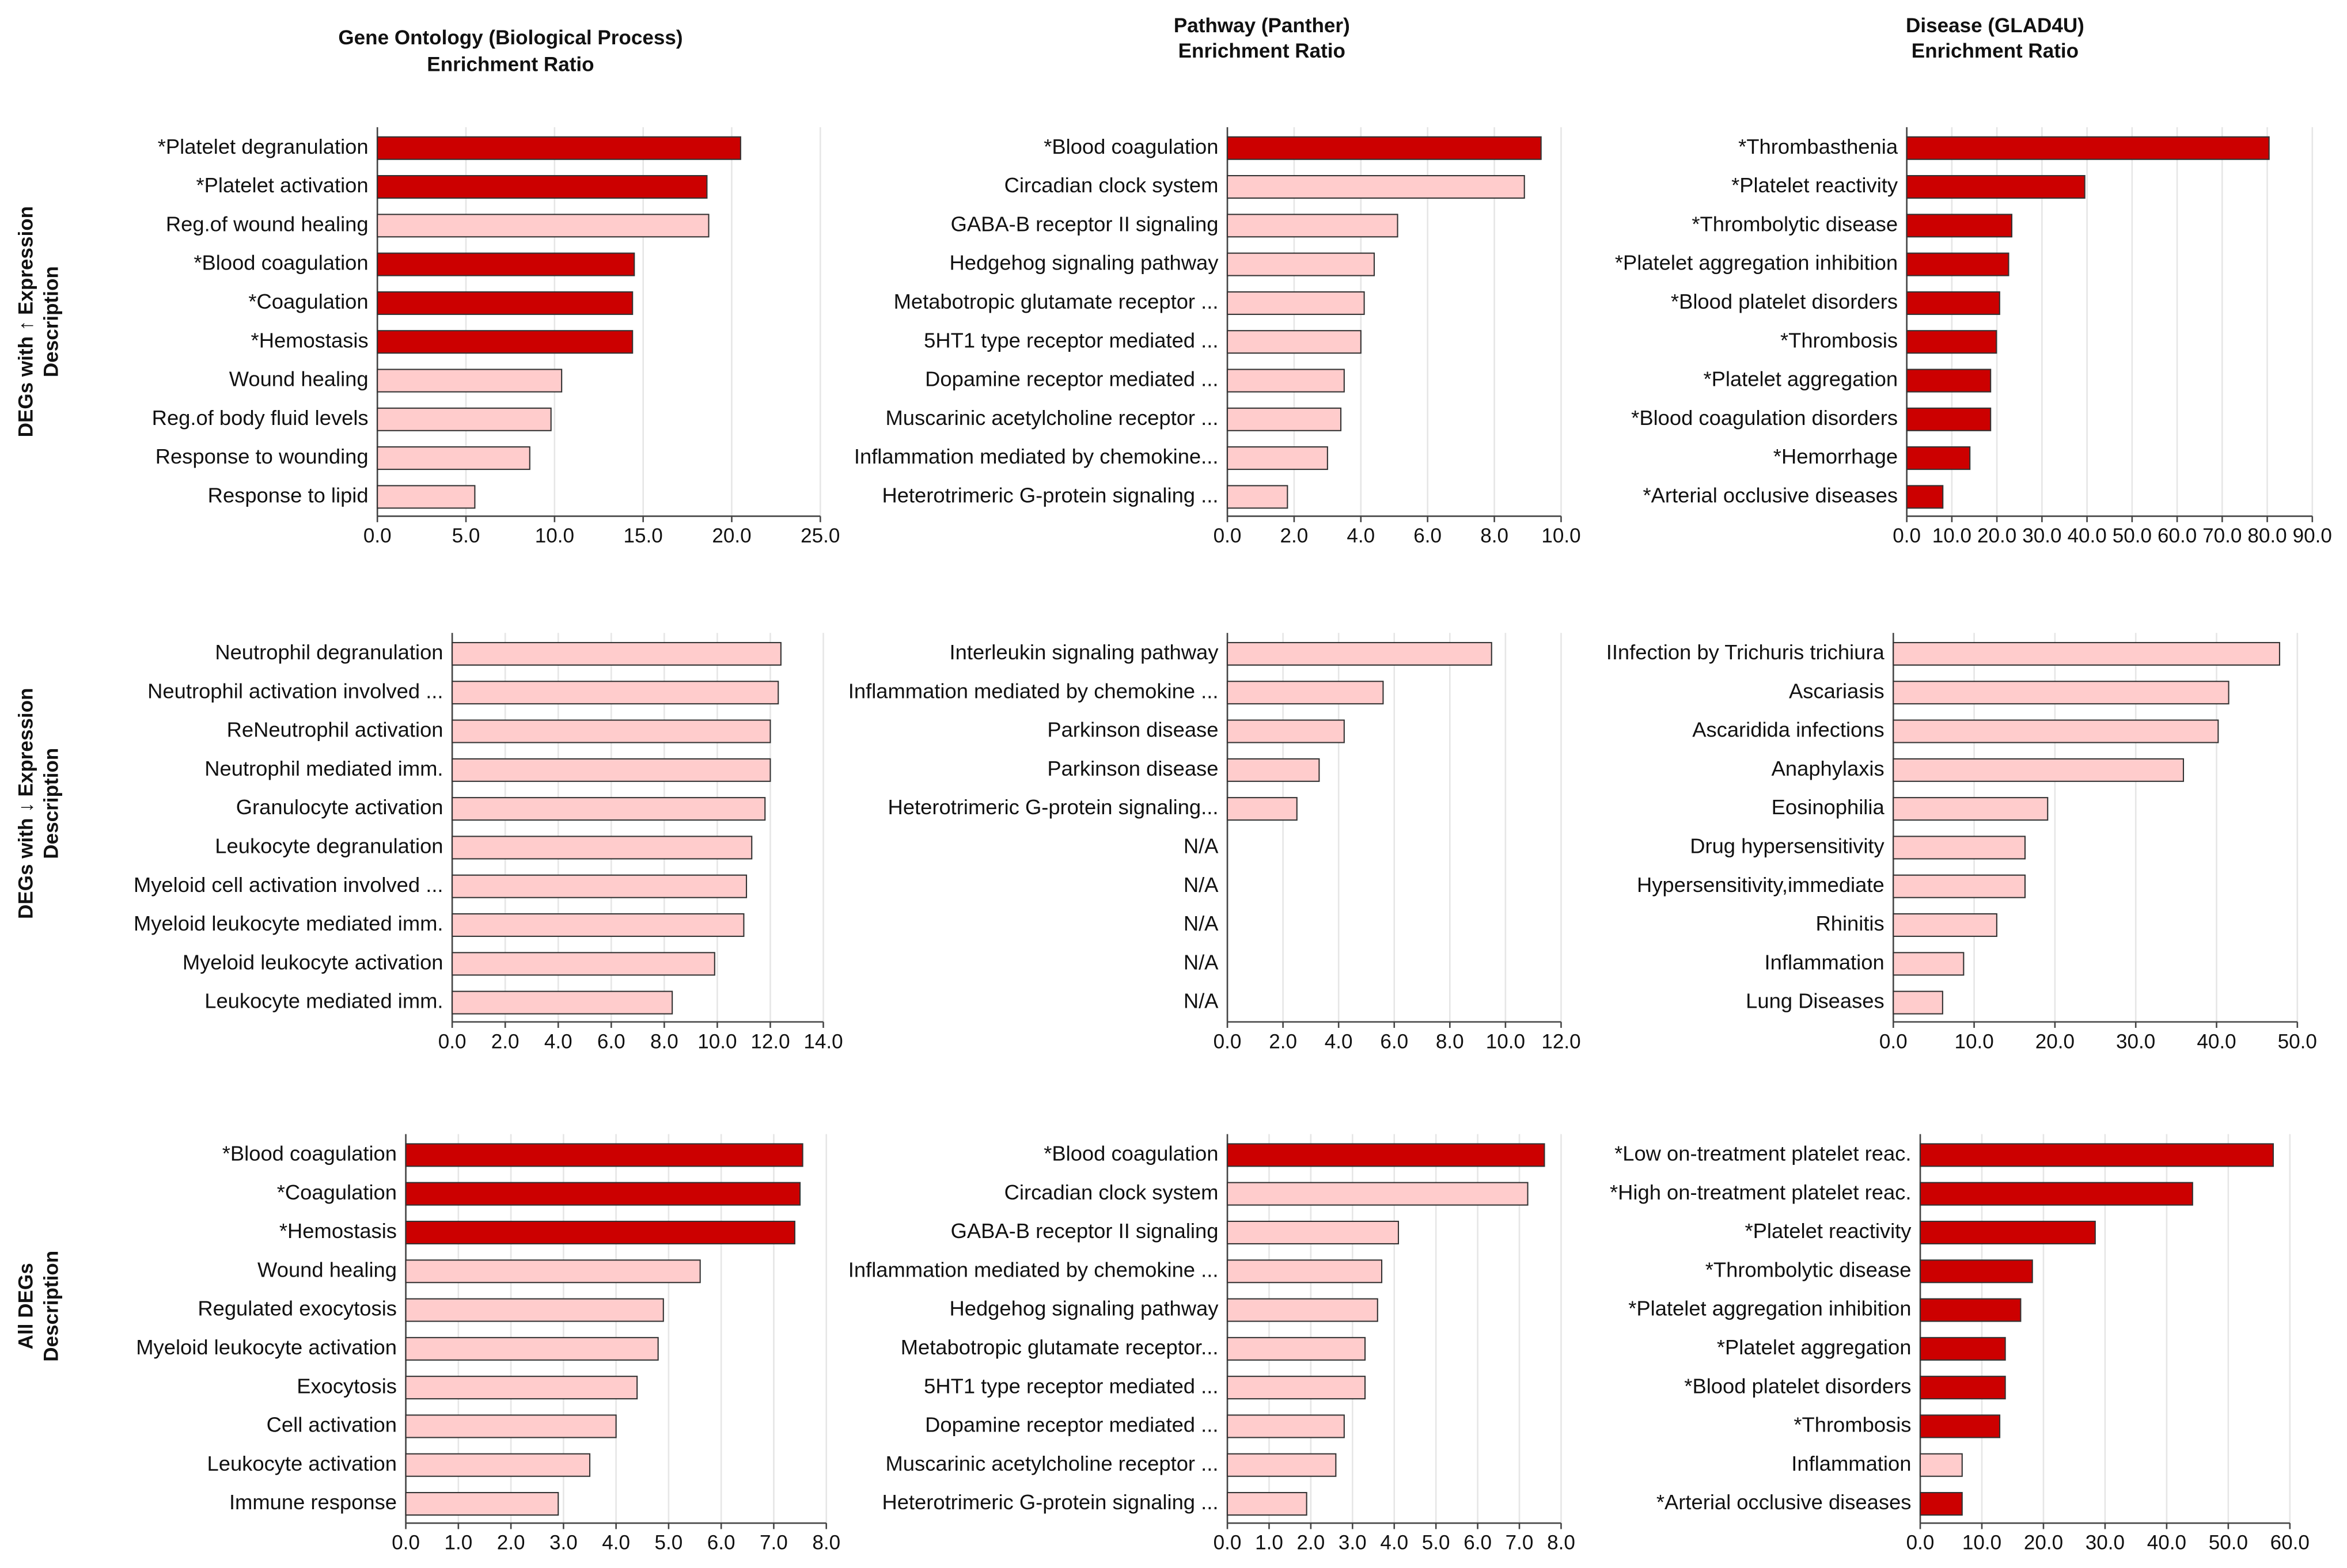  I want to click on category-label: *Coagulation, so click(337, 1192).